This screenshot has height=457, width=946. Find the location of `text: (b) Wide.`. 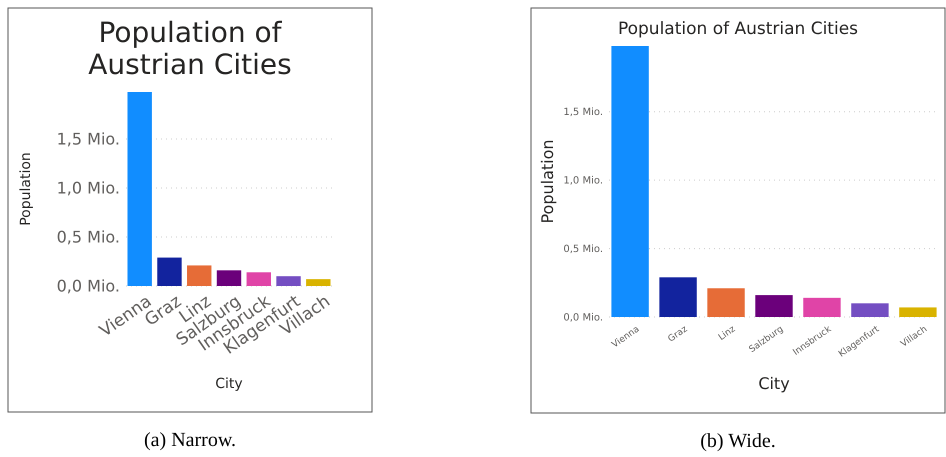

text: (b) Wide. is located at coordinates (738, 441).